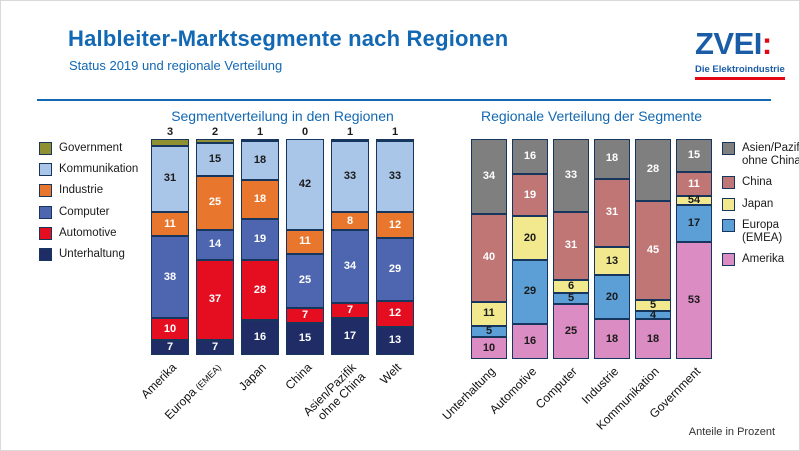  I want to click on bar-government: 15 11 54 17 53, so click(694, 249).